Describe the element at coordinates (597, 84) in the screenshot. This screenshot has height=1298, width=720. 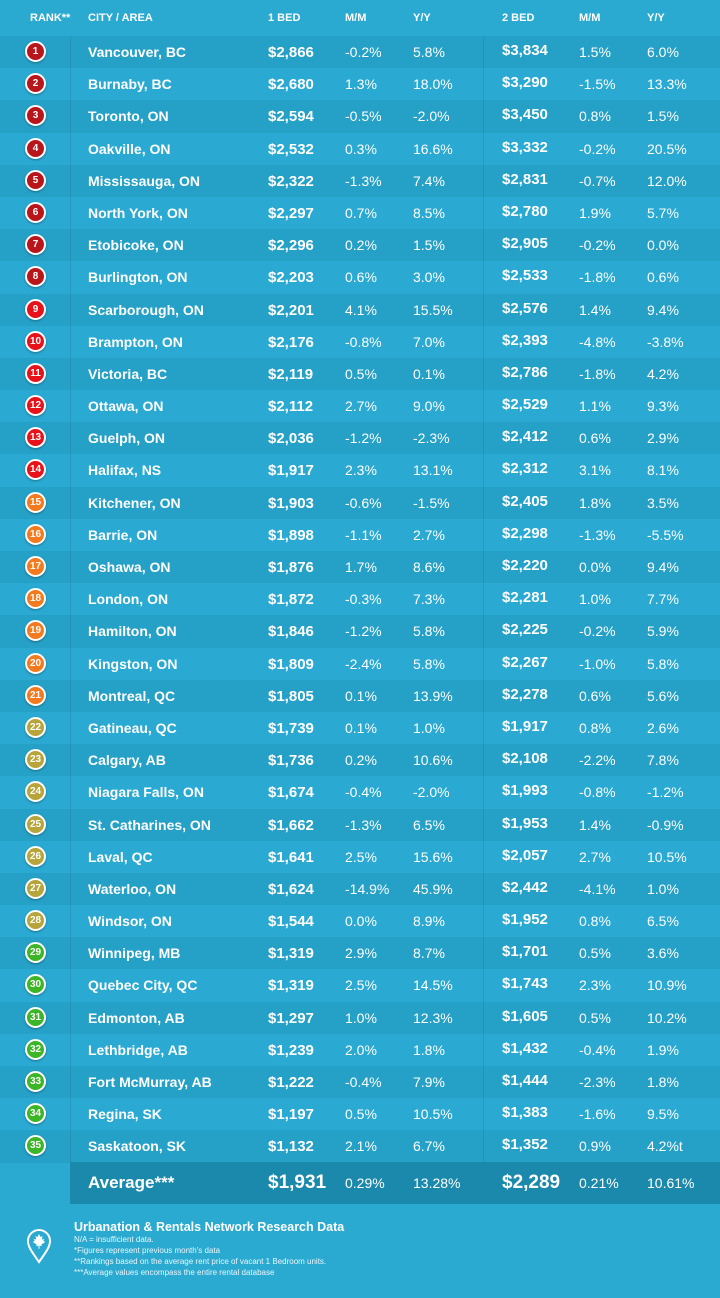
I see `mm-2bed: -1.5%` at that location.